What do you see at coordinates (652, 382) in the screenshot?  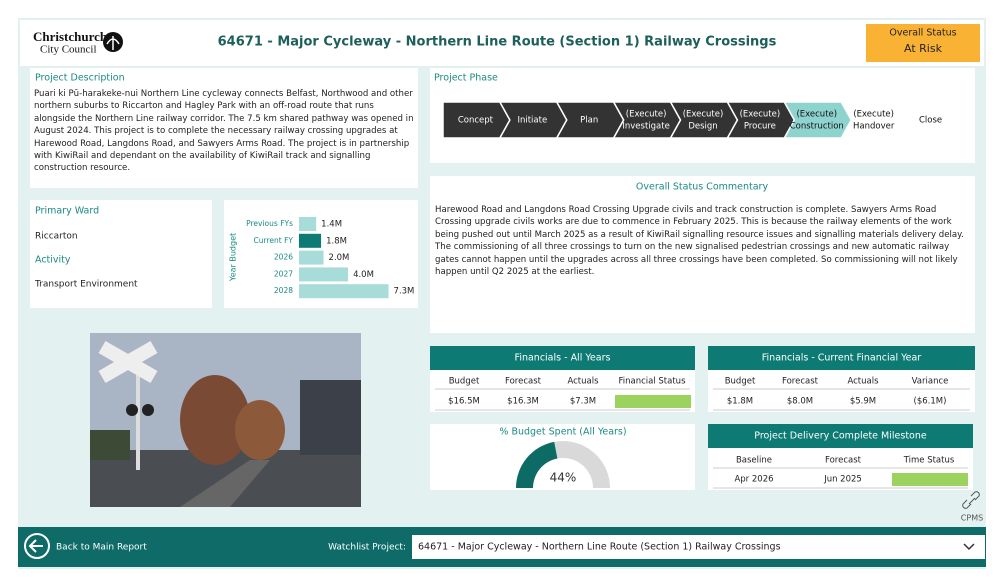 I see `column-header: Financial Status` at bounding box center [652, 382].